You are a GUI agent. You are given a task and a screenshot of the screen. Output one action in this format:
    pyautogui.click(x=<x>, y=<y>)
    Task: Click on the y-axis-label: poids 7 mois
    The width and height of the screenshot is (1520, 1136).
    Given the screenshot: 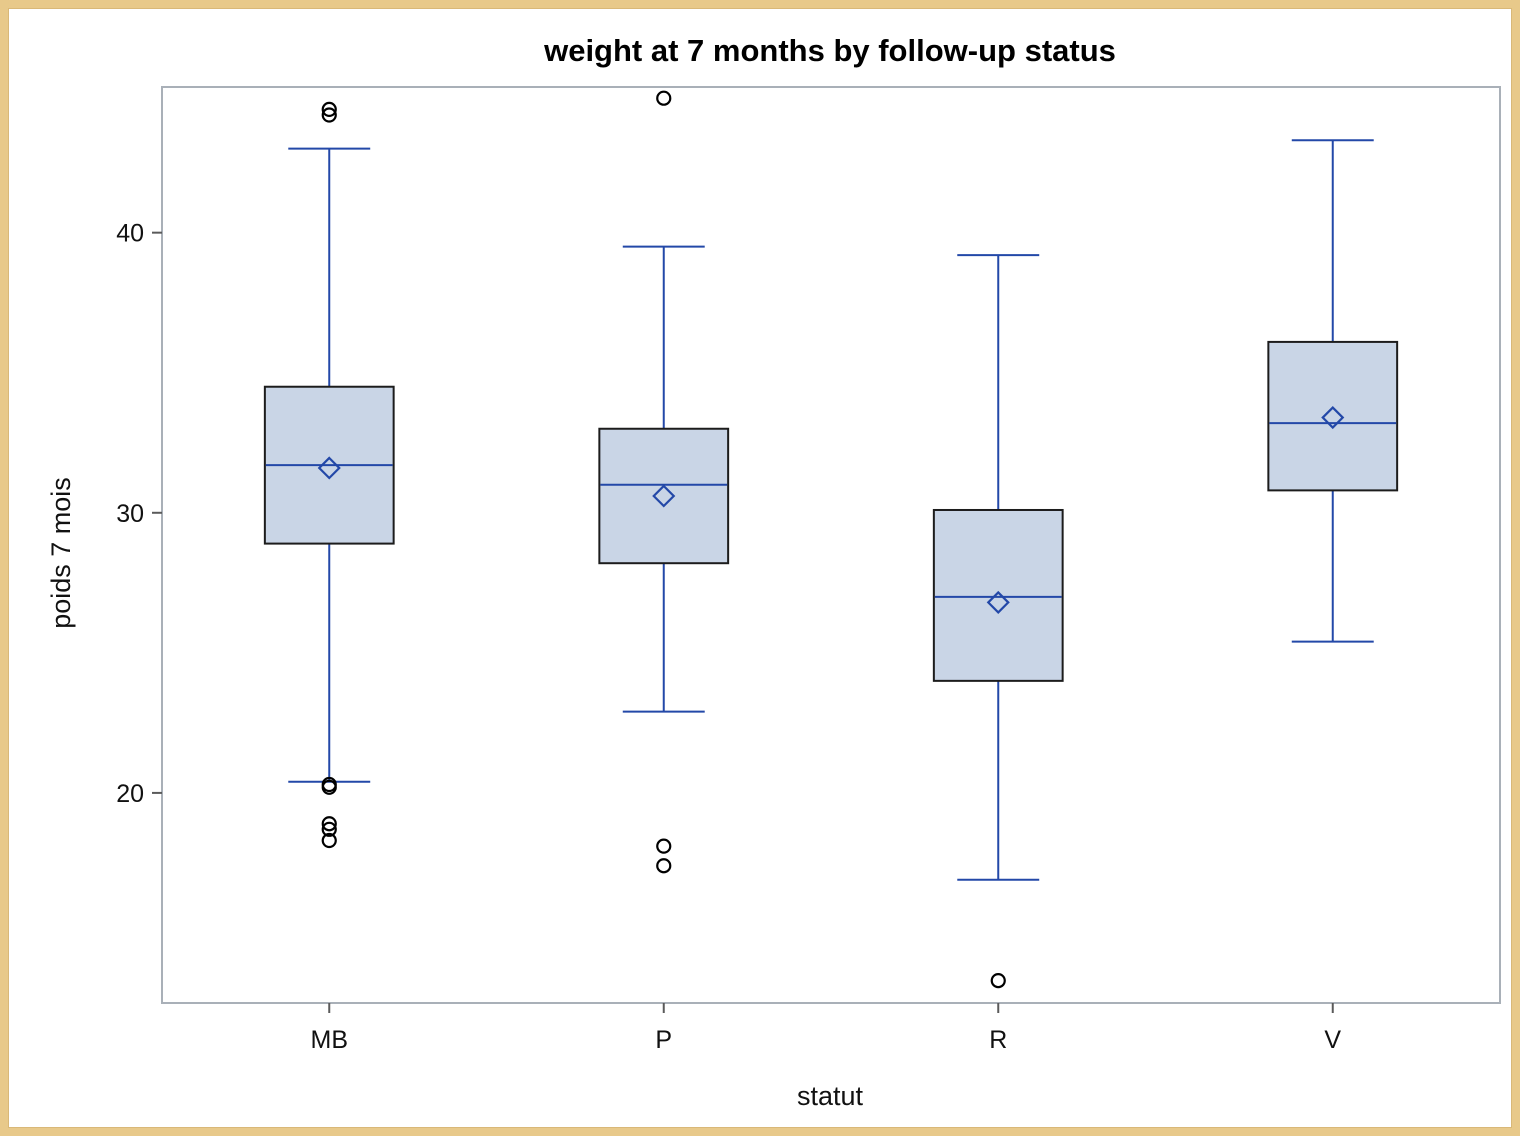 What is the action you would take?
    pyautogui.click(x=61, y=553)
    